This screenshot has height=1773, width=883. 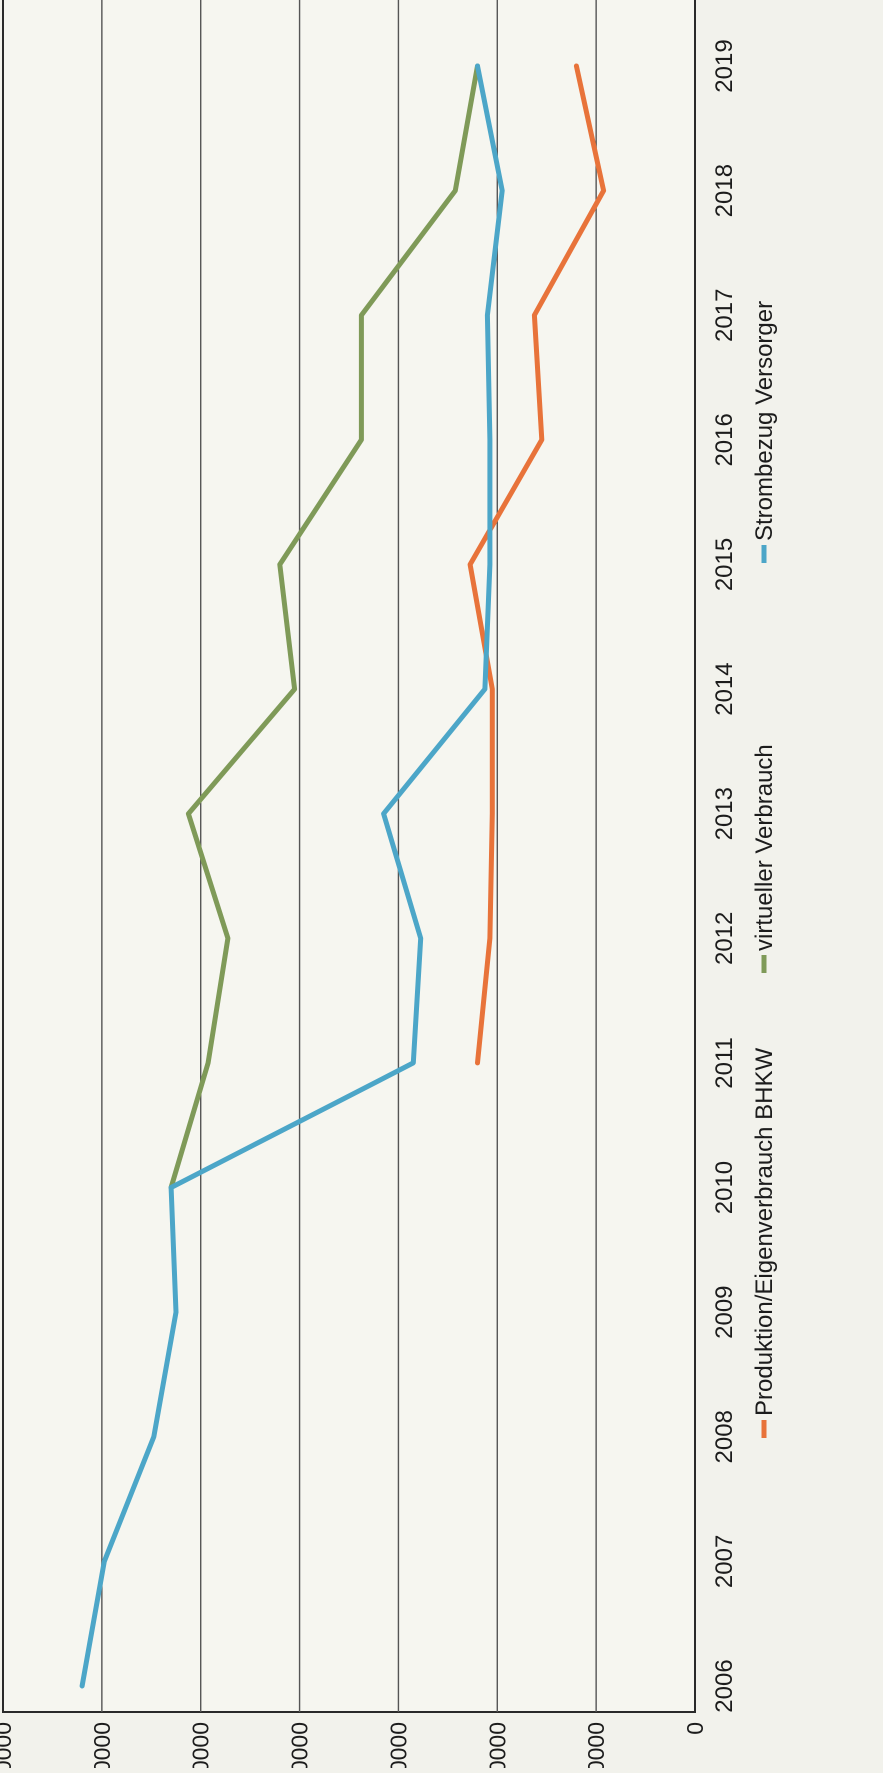 I want to click on y-tick-label: 40000, so click(x=497, y=1745).